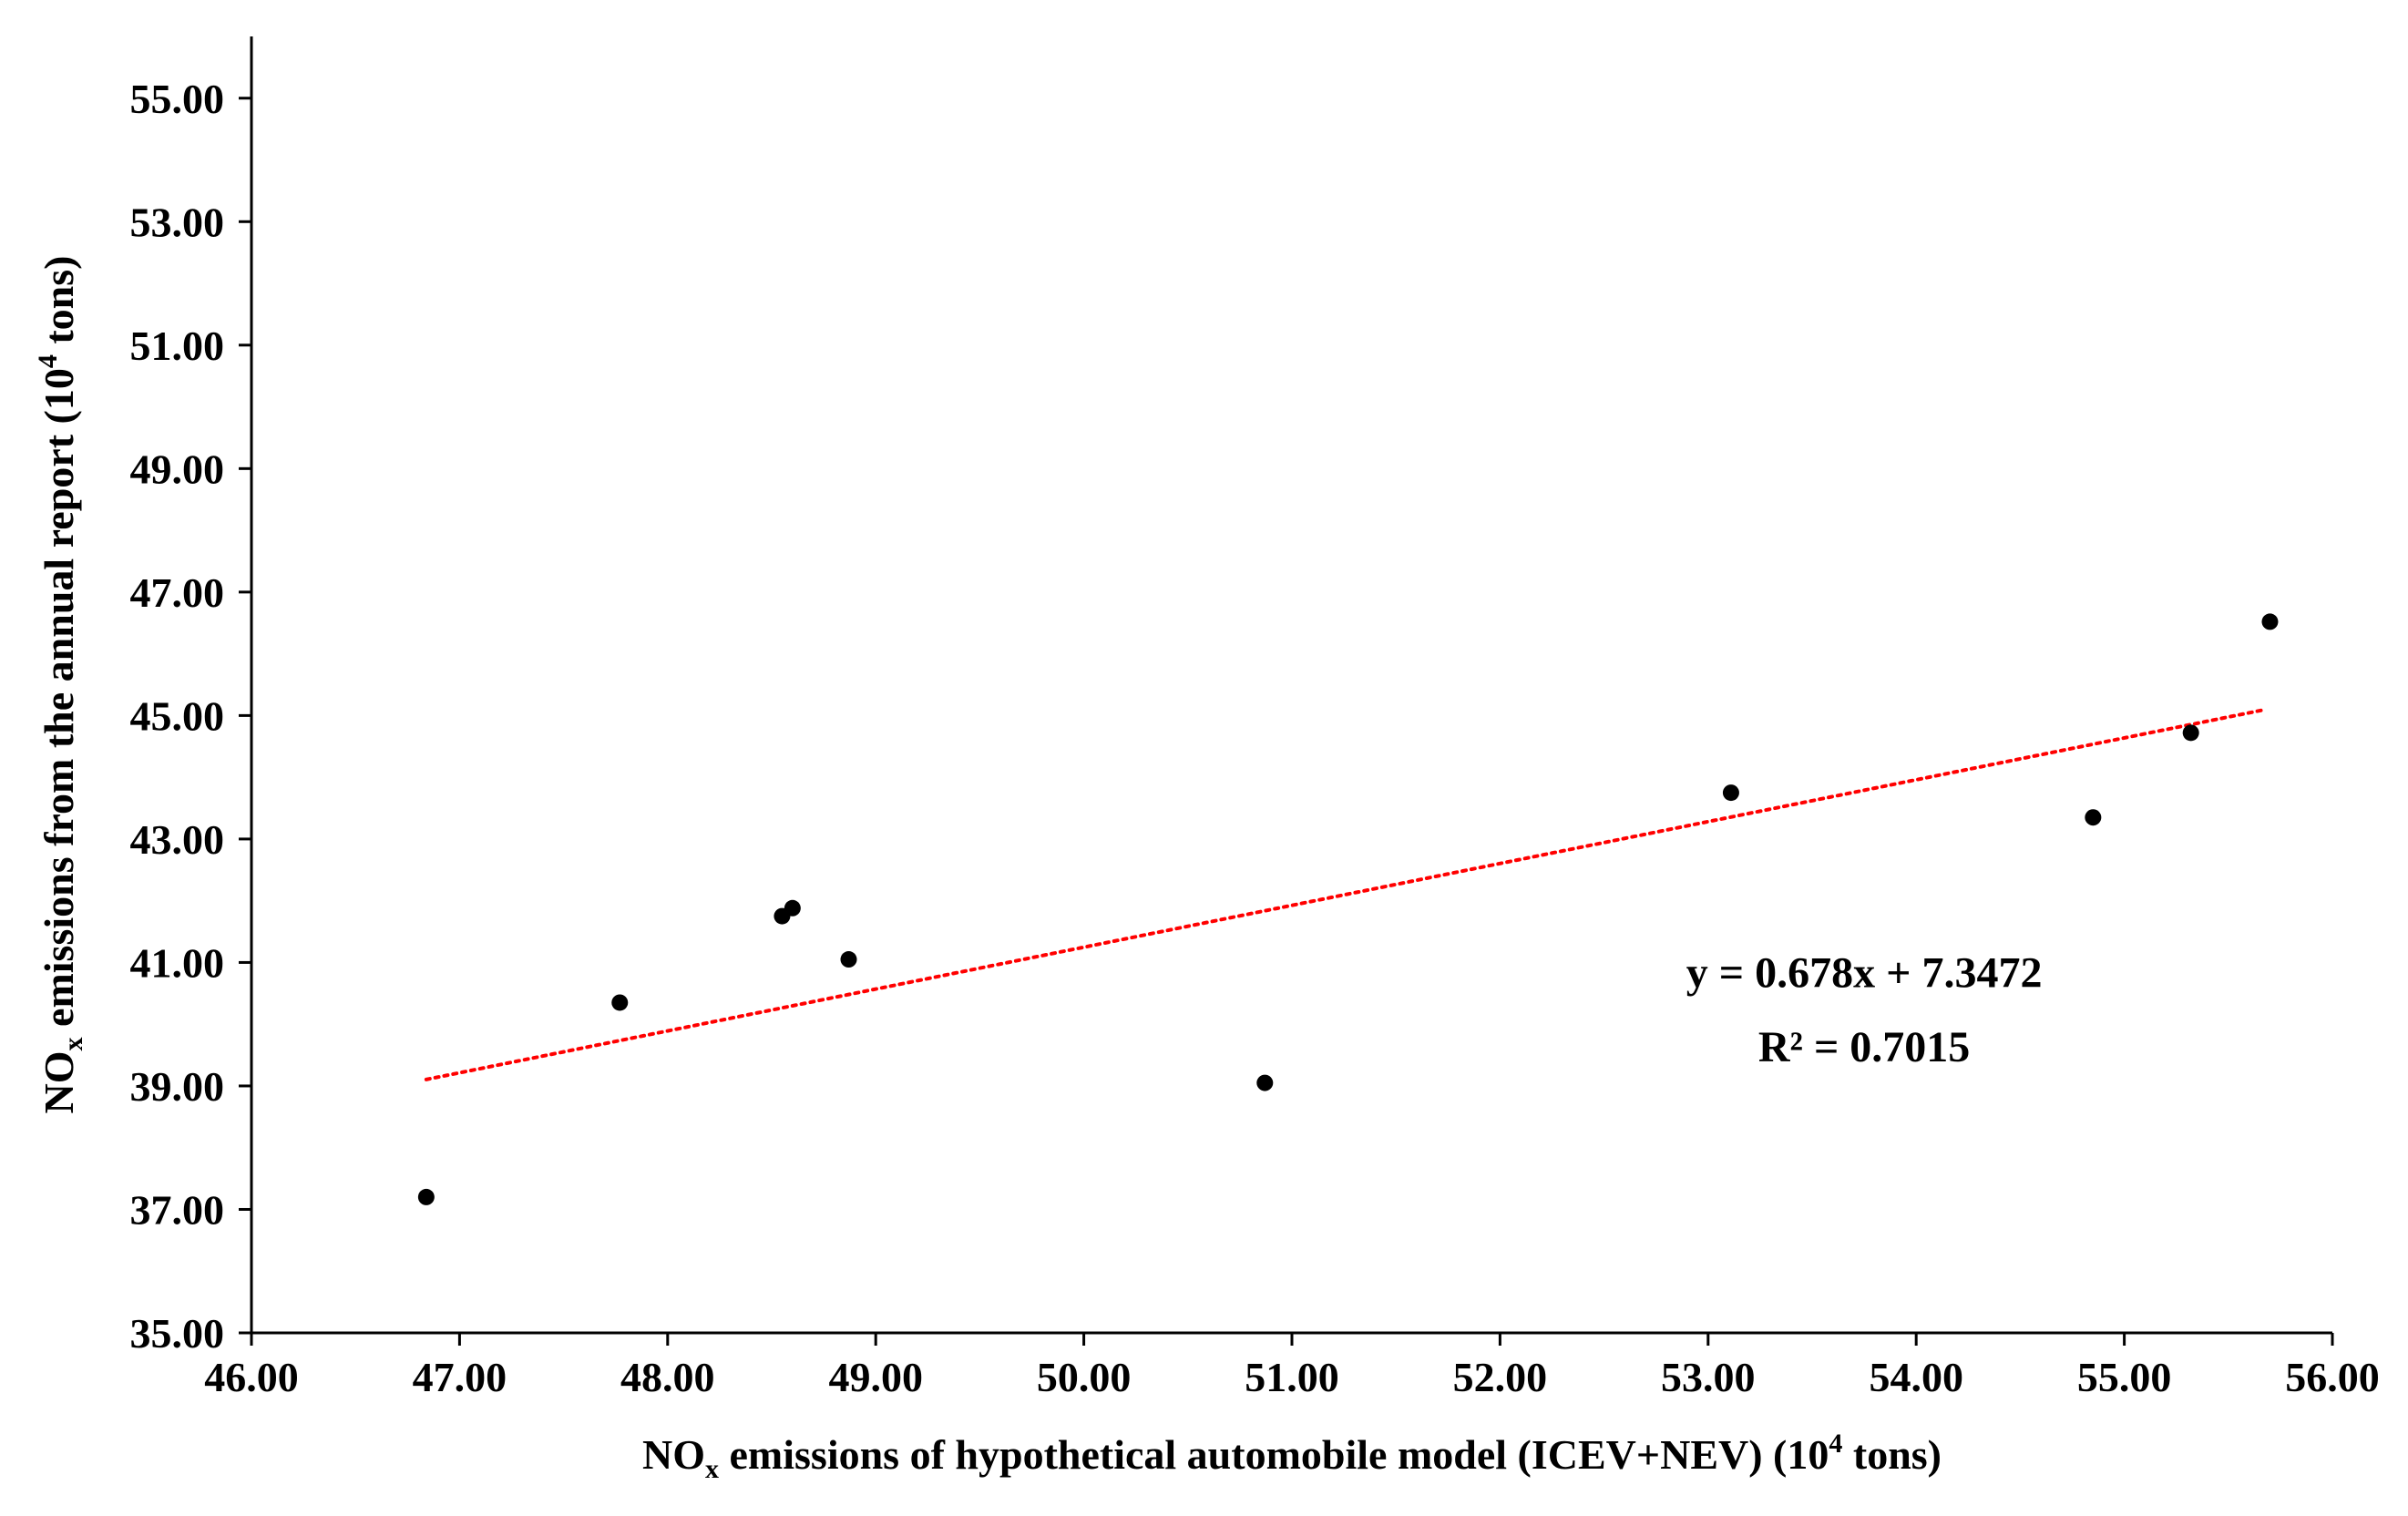 The image size is (2408, 1516). What do you see at coordinates (2125, 1377) in the screenshot?
I see `x-tick-label: 55.00` at bounding box center [2125, 1377].